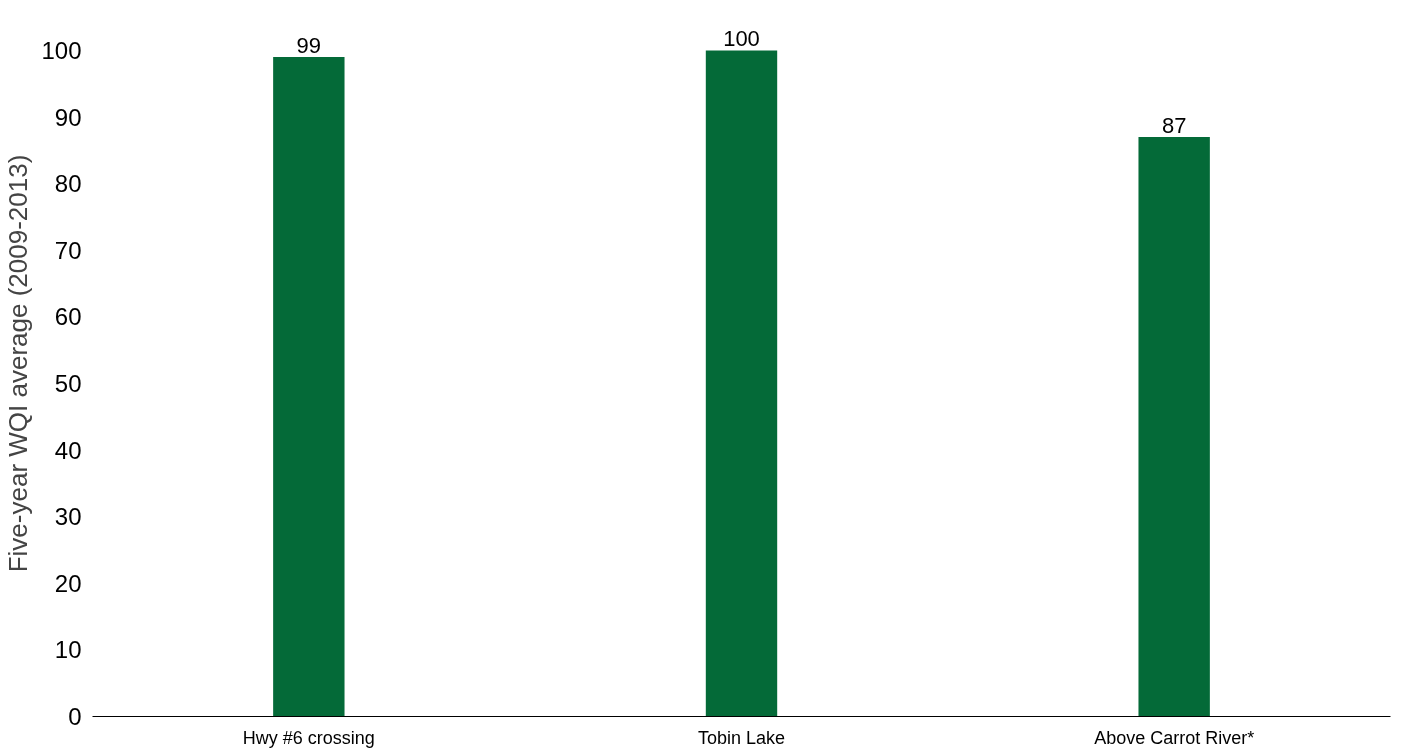 This screenshot has width=1403, height=753. Describe the element at coordinates (309, 46) in the screenshot. I see `data-label: 99` at that location.